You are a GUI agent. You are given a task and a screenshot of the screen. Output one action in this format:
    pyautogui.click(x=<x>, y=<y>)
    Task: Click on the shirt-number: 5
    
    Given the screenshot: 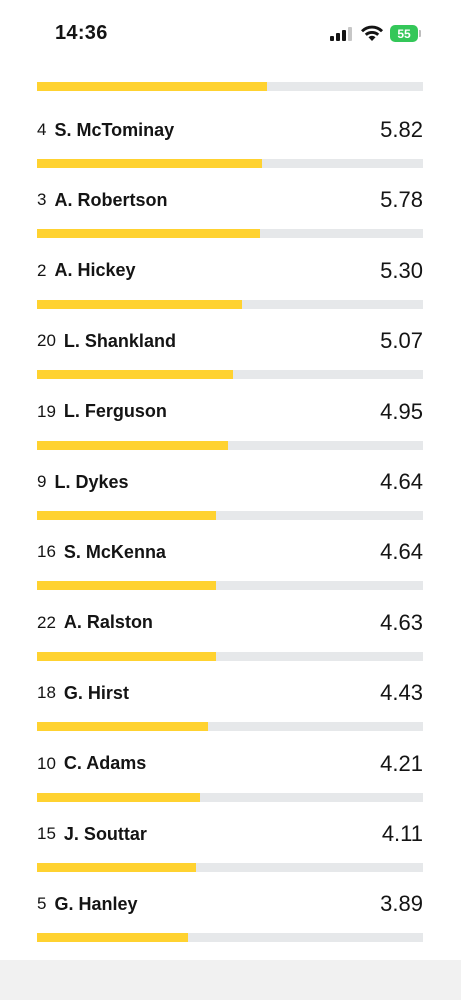 What is the action you would take?
    pyautogui.click(x=42, y=904)
    